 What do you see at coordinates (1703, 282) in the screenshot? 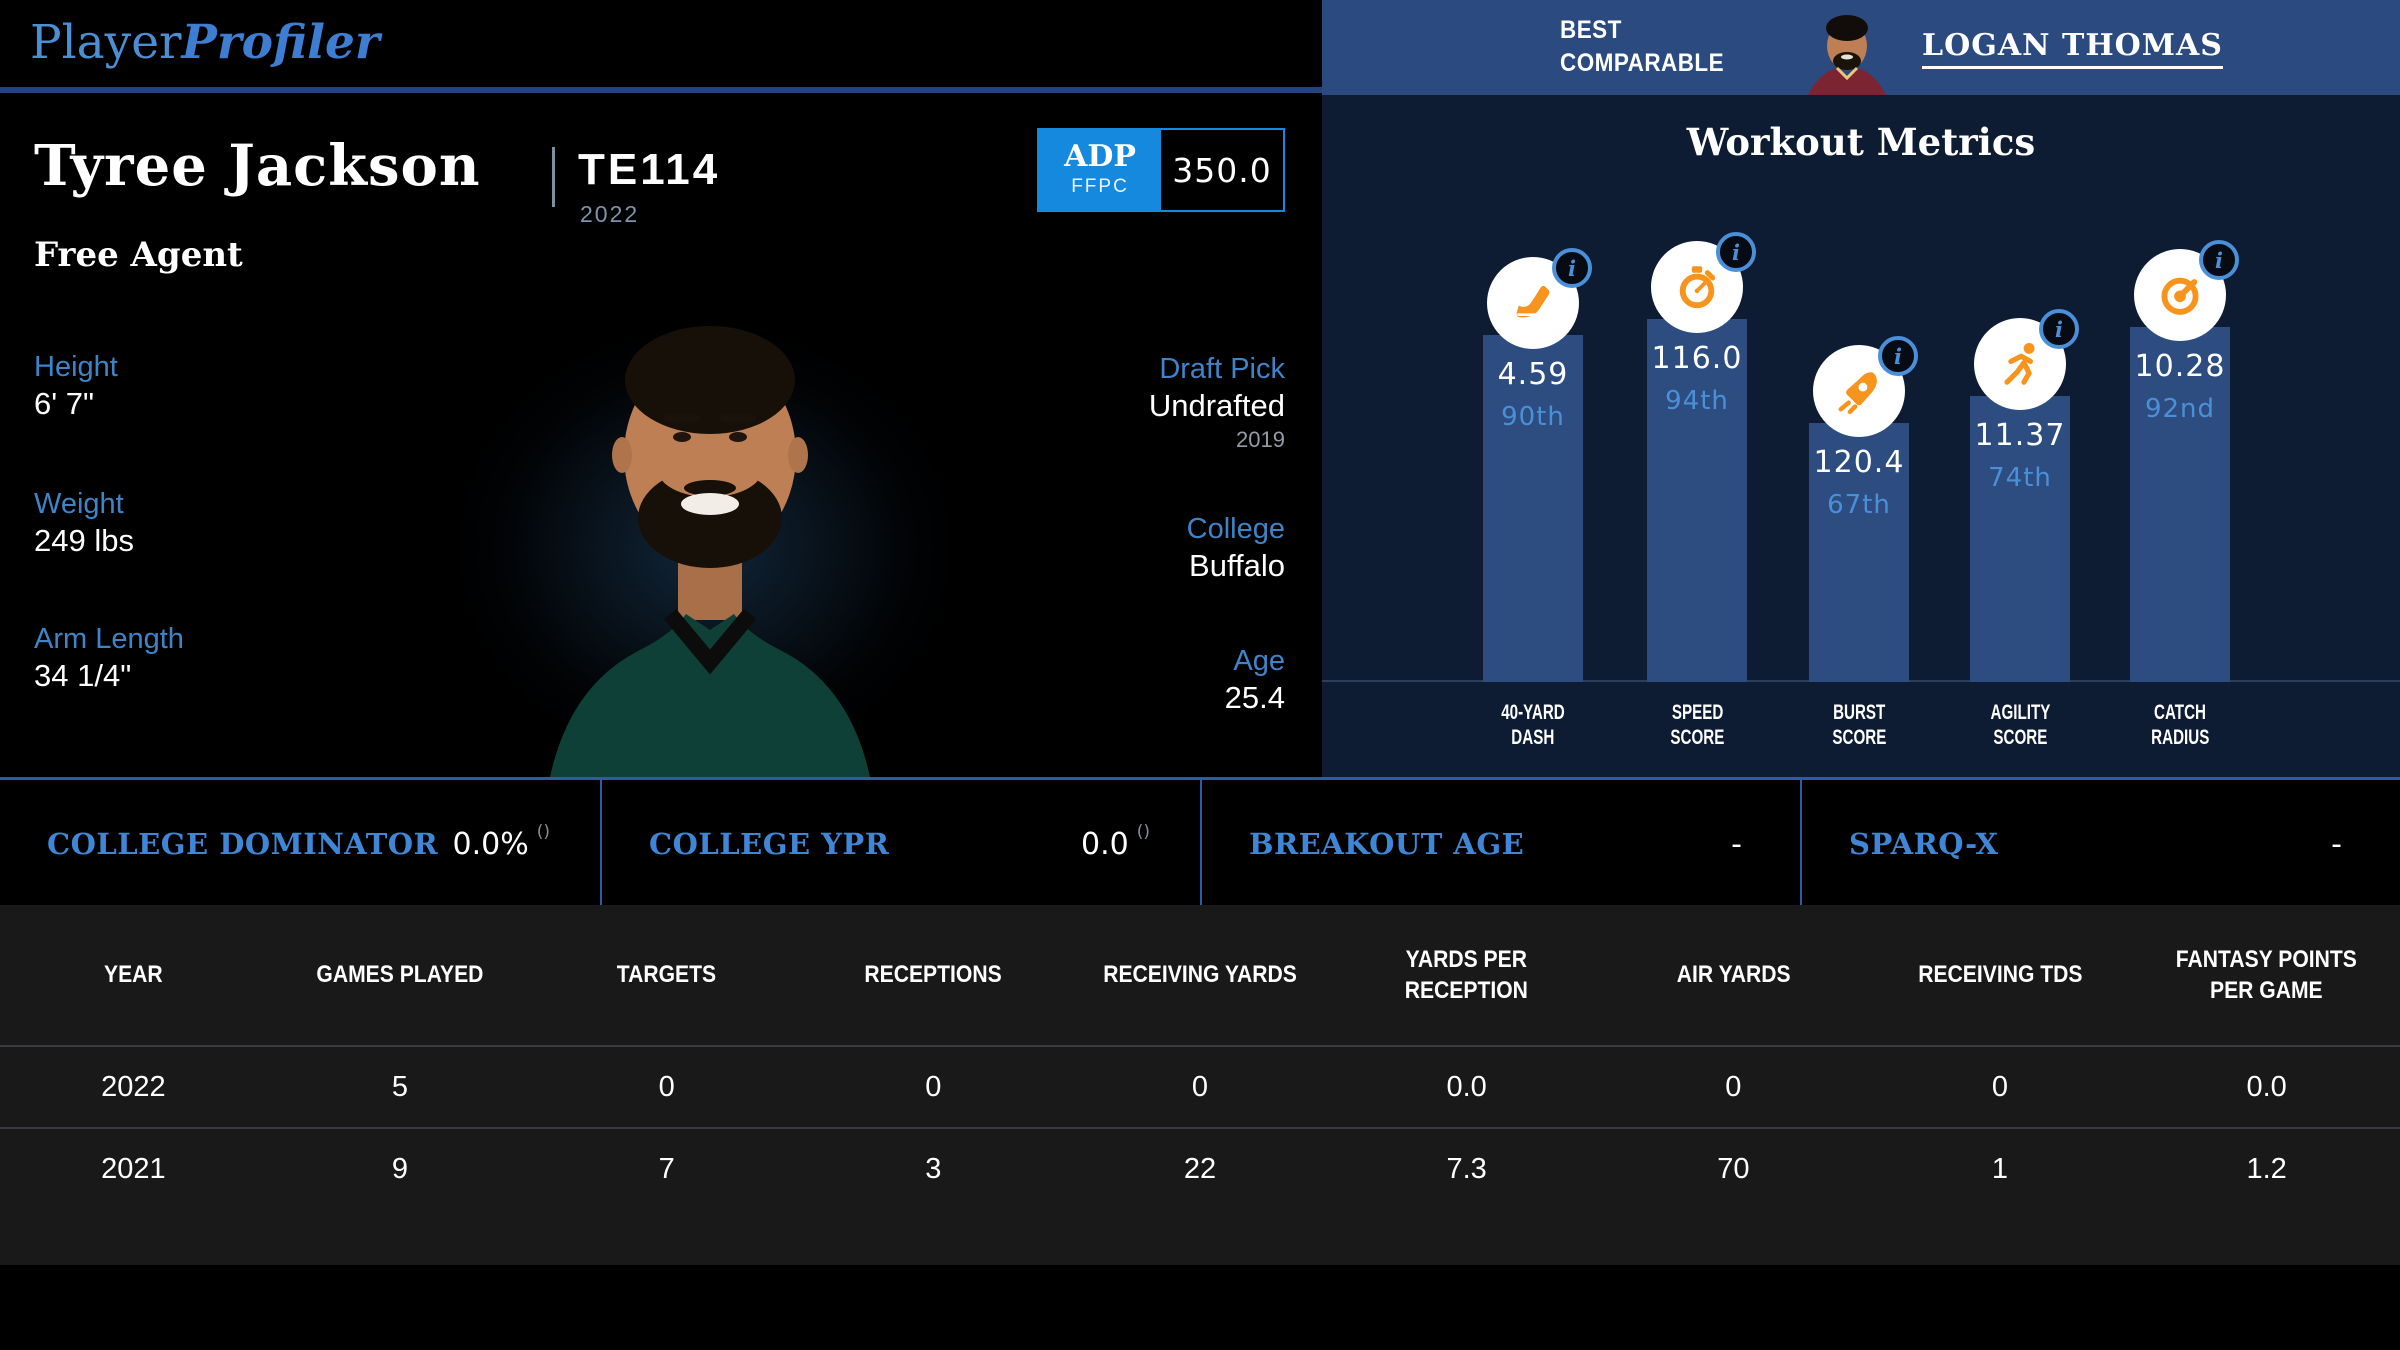
I see `stopwatch-icon: i` at bounding box center [1703, 282].